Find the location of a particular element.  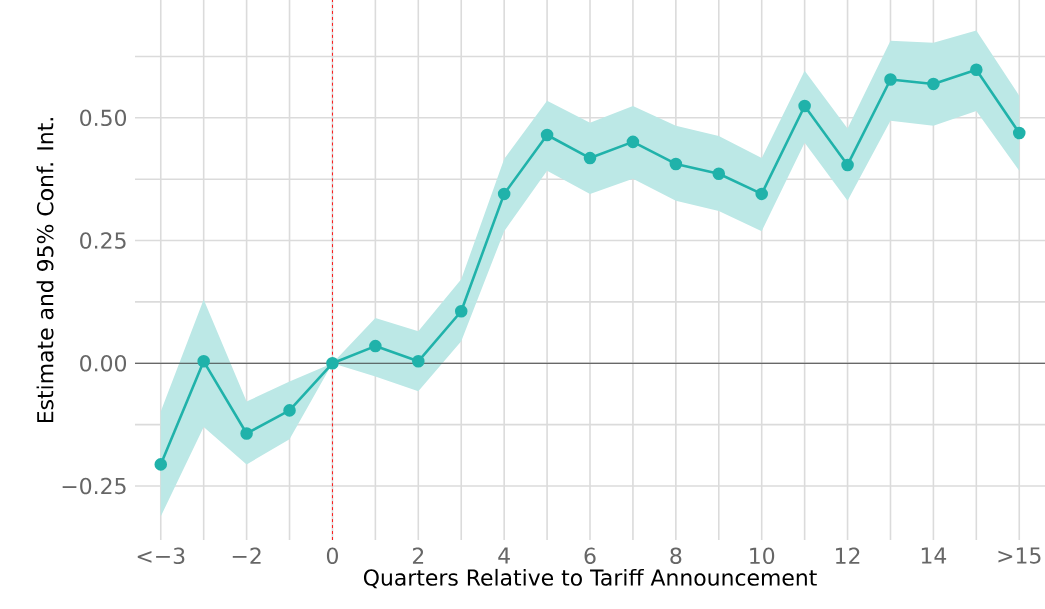

y-axis-title: Estimate and 95% Conf. Int. is located at coordinates (45, 270).